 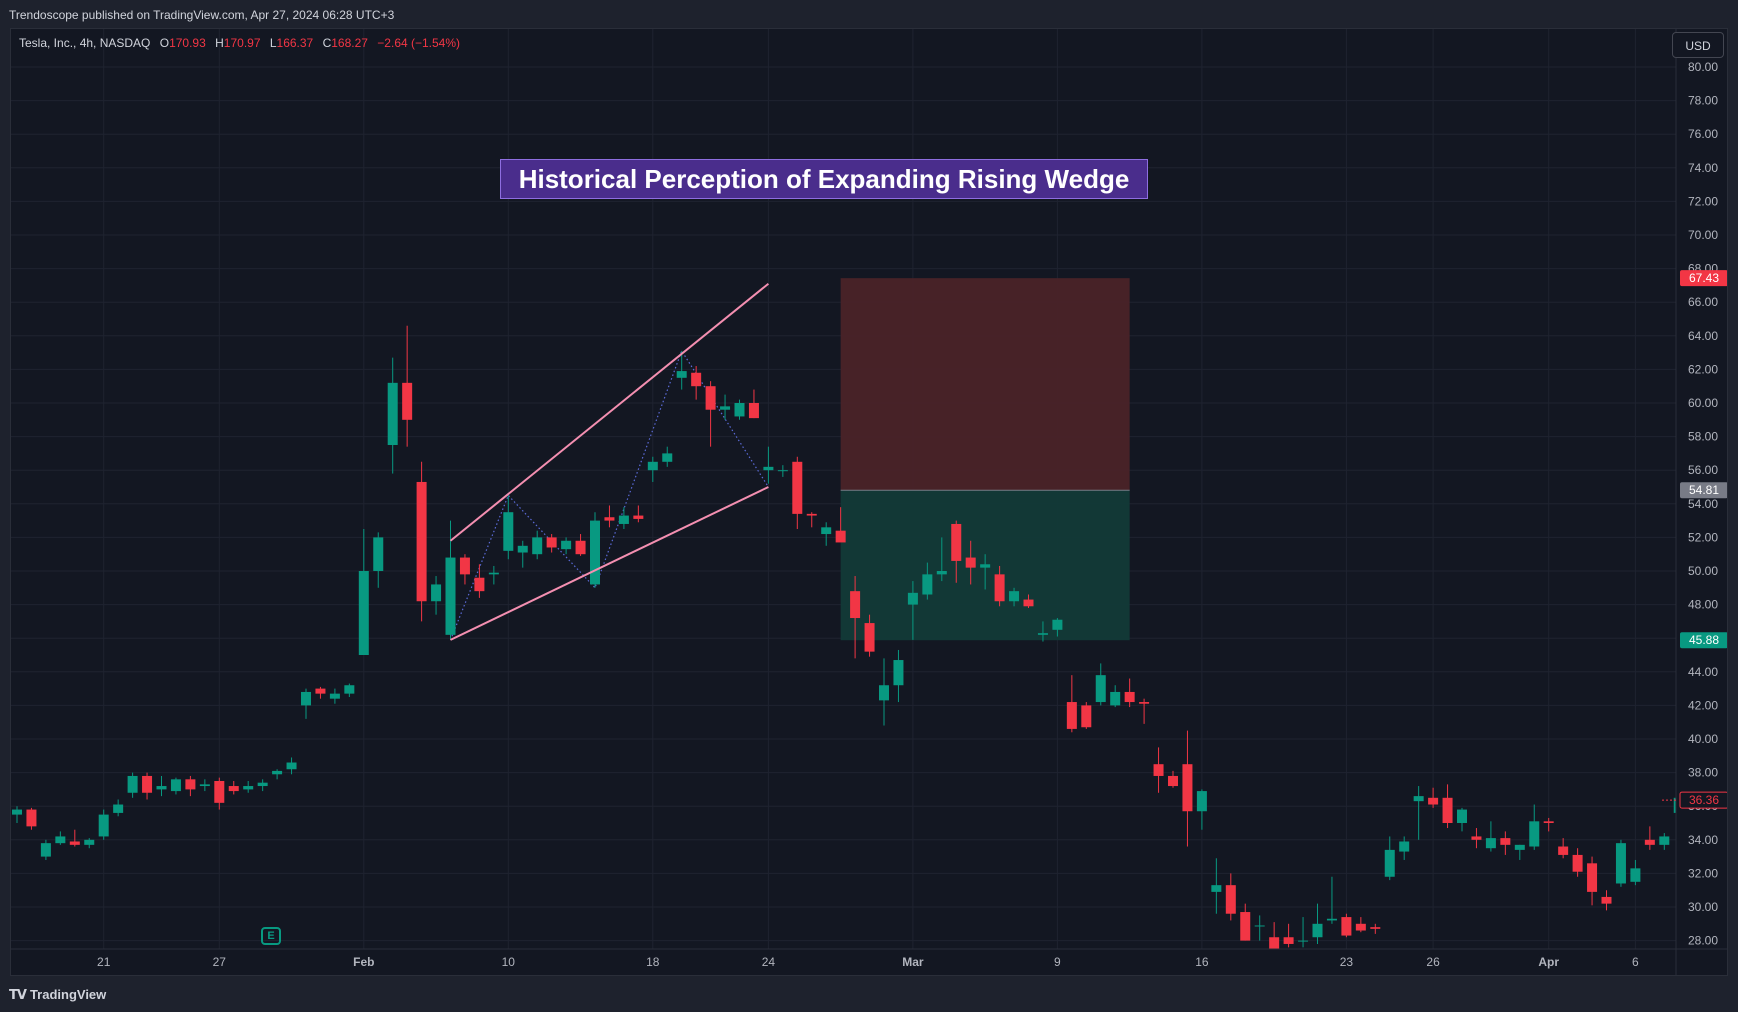 I want to click on x-tick-label: 10, so click(x=509, y=962).